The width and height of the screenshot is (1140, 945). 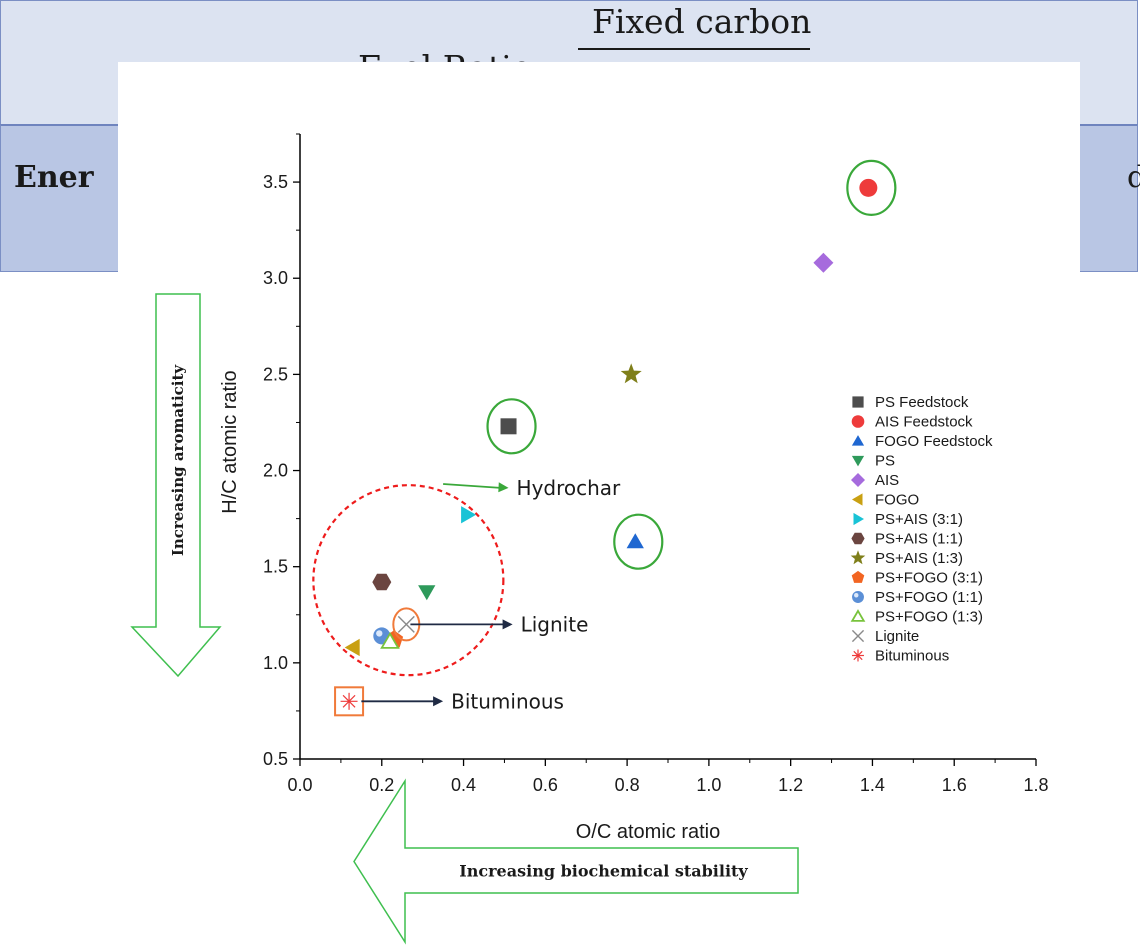 What do you see at coordinates (868, 188) in the screenshot?
I see `point-ais-feedstock-marker` at bounding box center [868, 188].